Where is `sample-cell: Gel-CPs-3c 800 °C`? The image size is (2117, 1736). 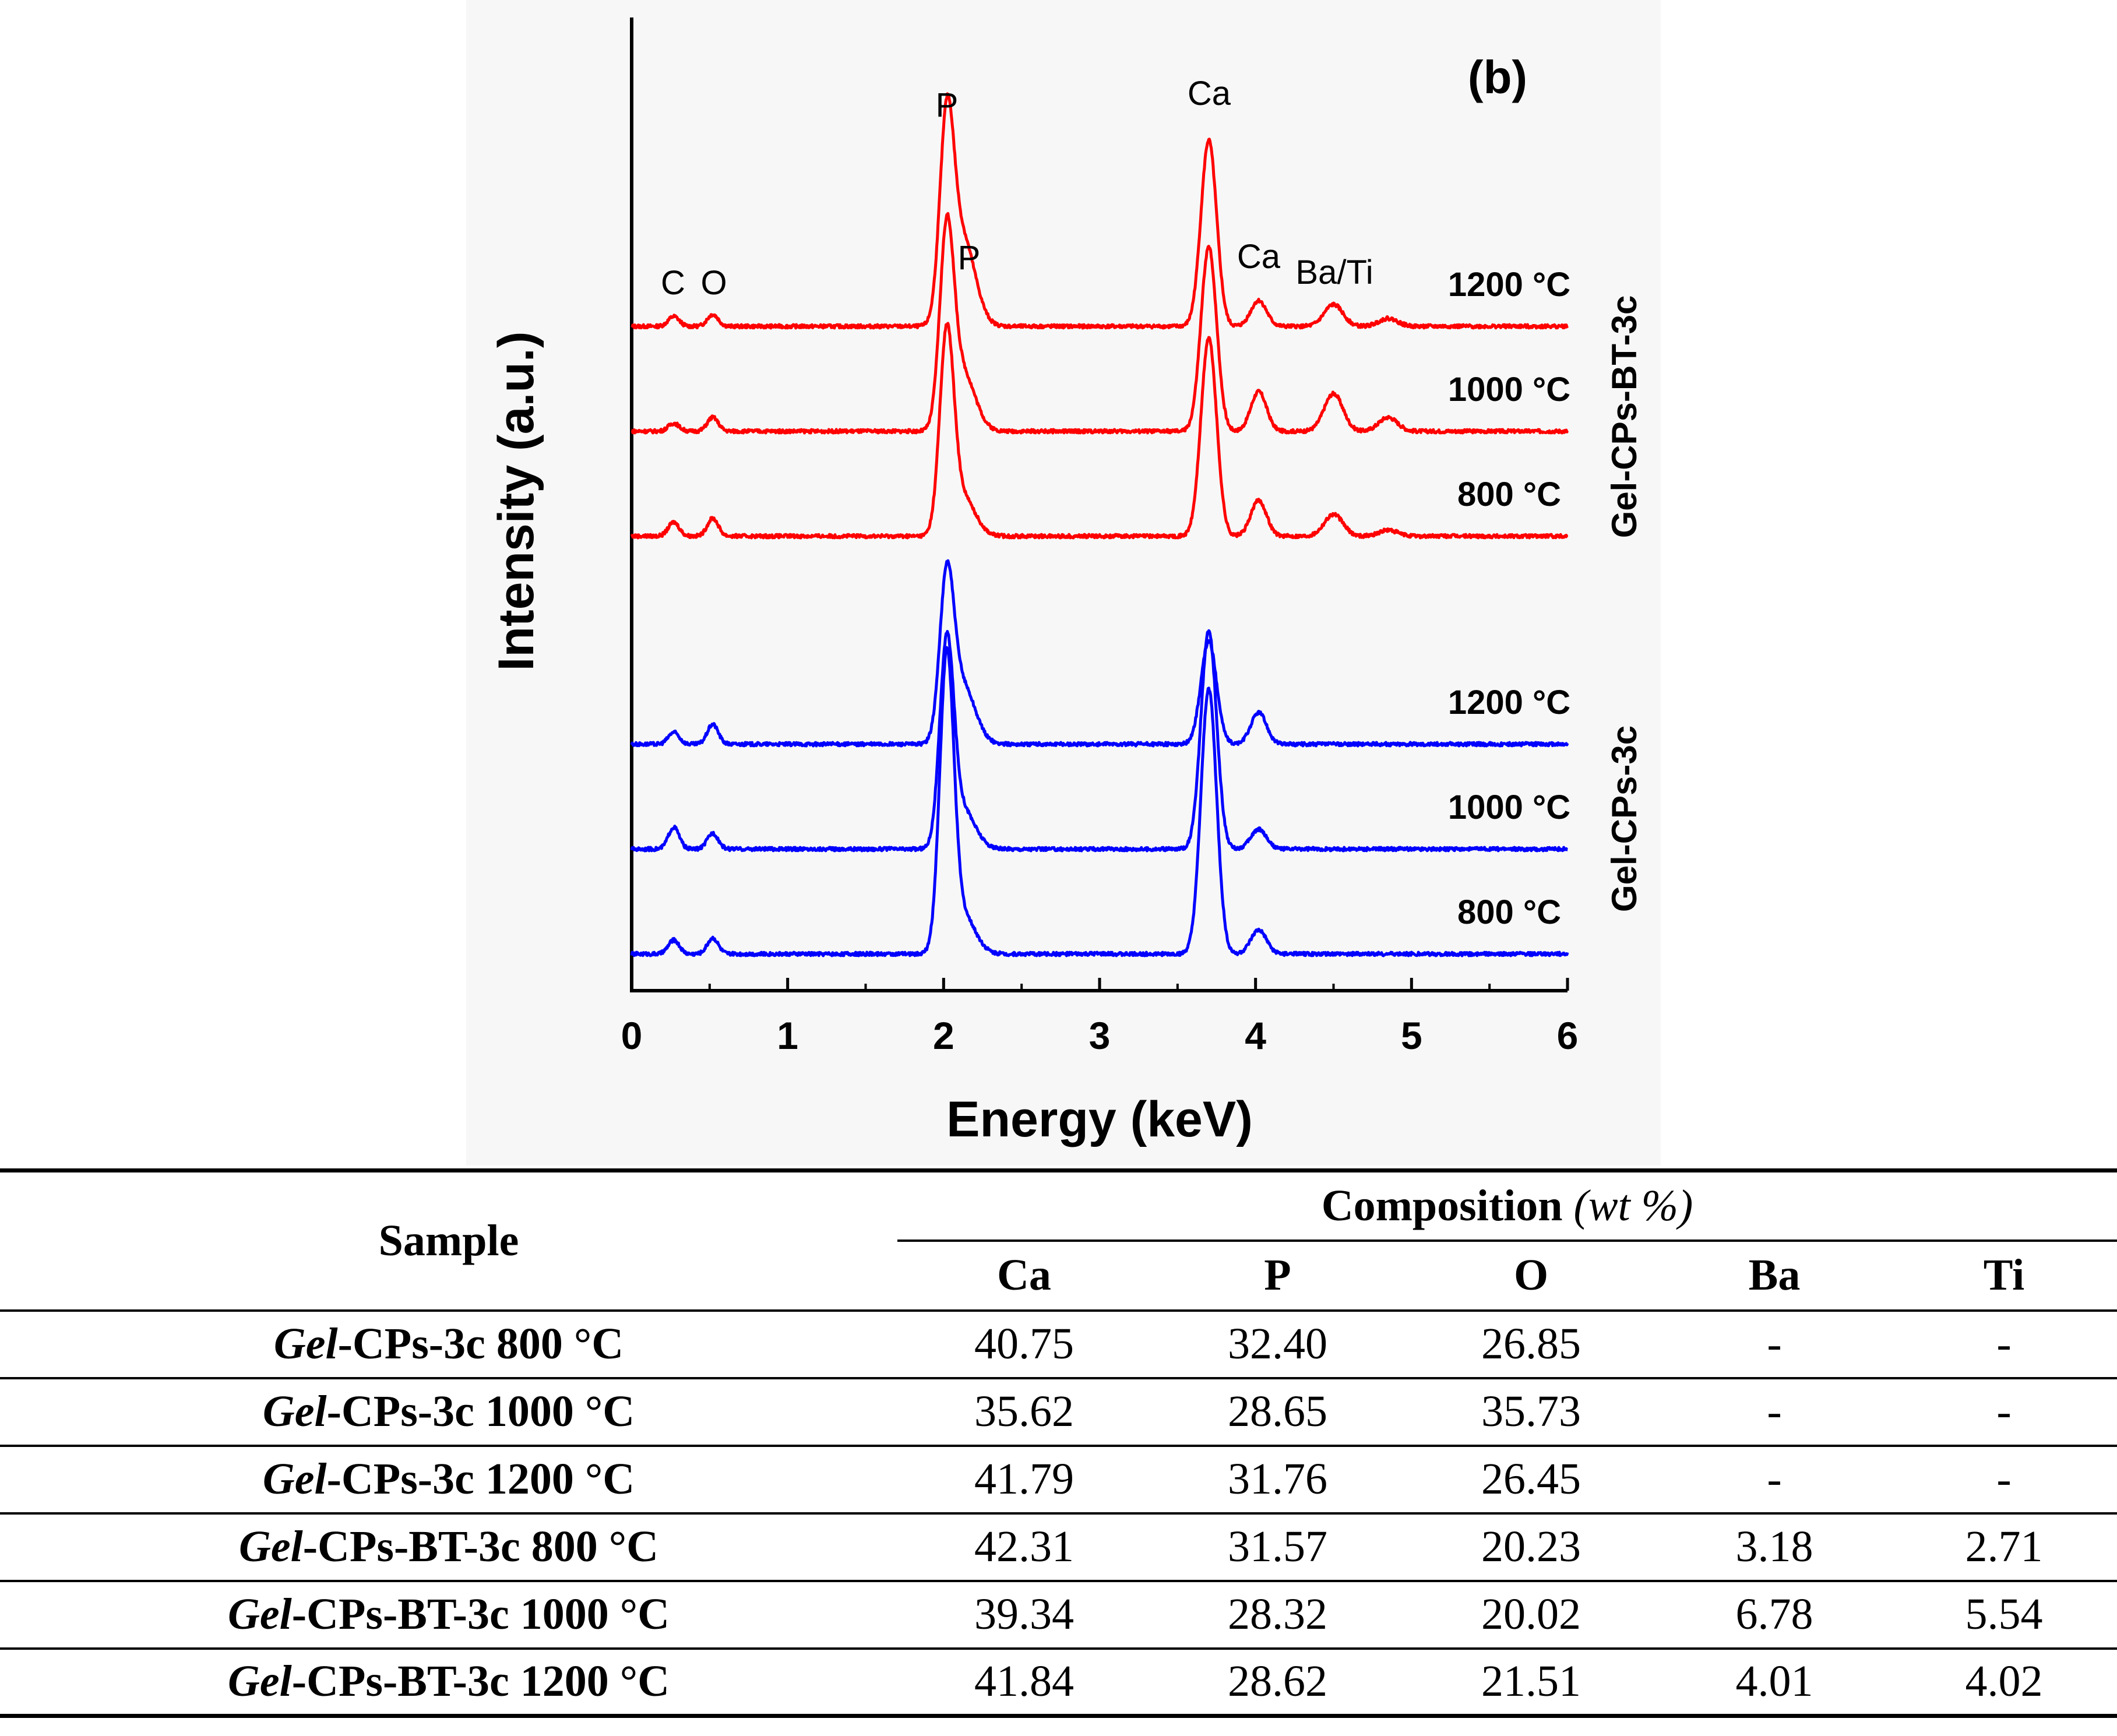 sample-cell: Gel-CPs-3c 800 °C is located at coordinates (448, 1344).